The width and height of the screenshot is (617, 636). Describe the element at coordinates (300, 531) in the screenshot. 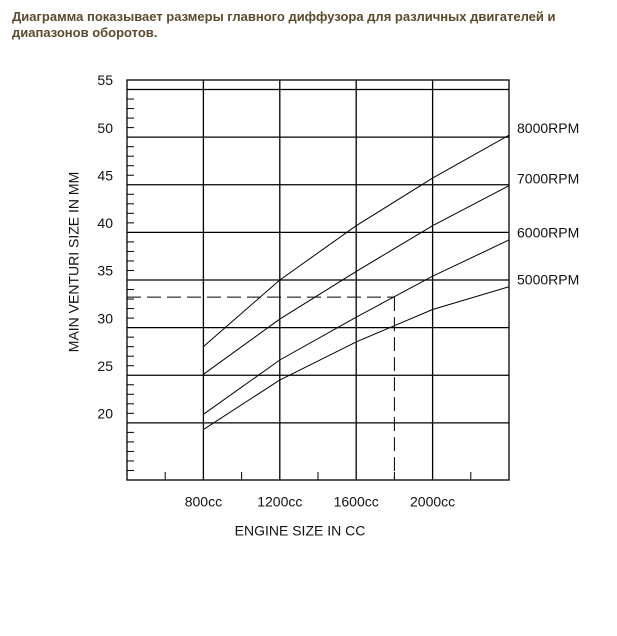

I see `x-axis-label: ENGINE SIZE IN CC` at that location.